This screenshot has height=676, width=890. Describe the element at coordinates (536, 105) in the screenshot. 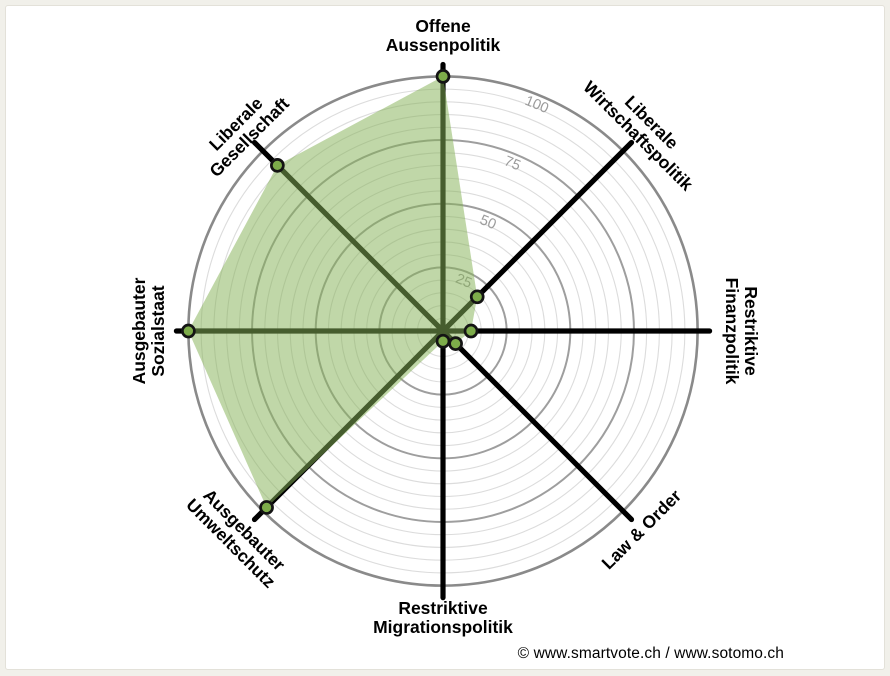

I see `ring-tick-label: 100` at that location.